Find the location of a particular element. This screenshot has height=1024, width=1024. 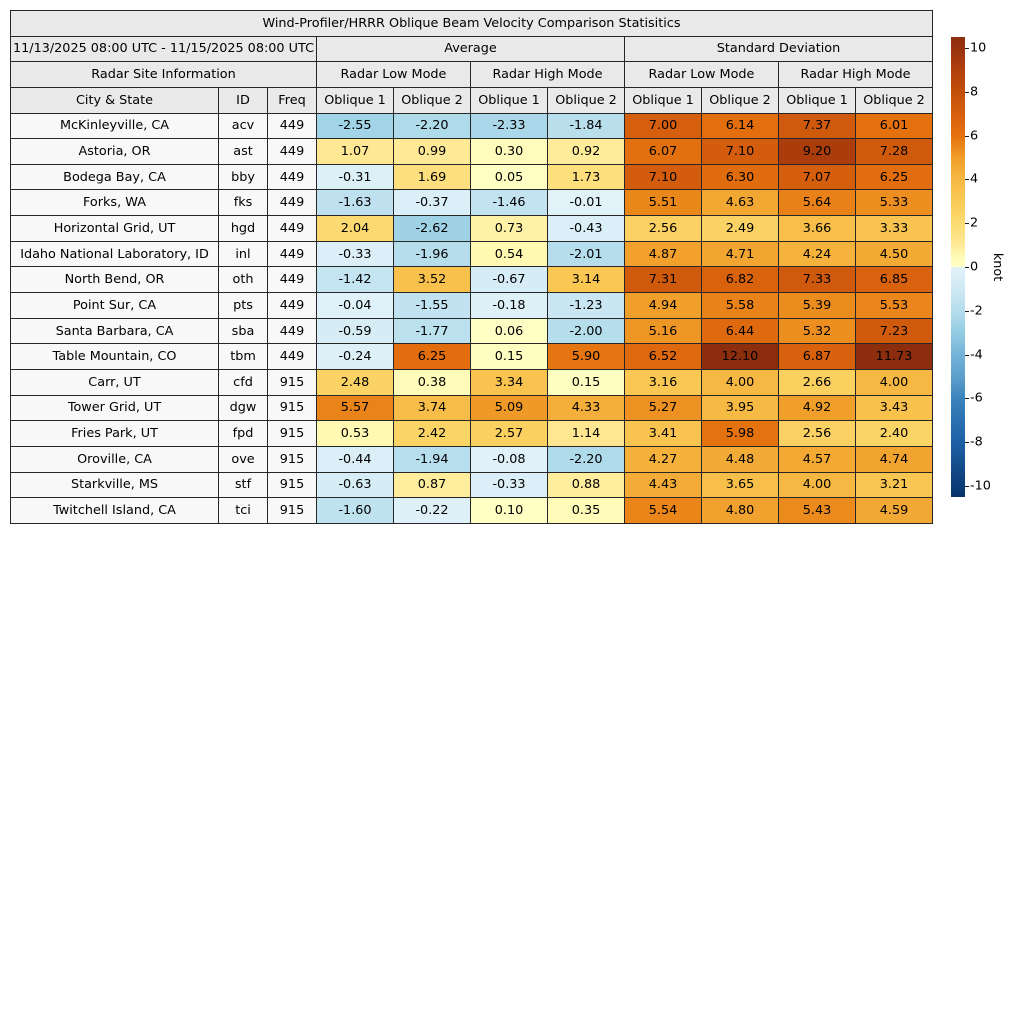

site-city-cell: Horizontal Grid, UT is located at coordinates (114, 228).